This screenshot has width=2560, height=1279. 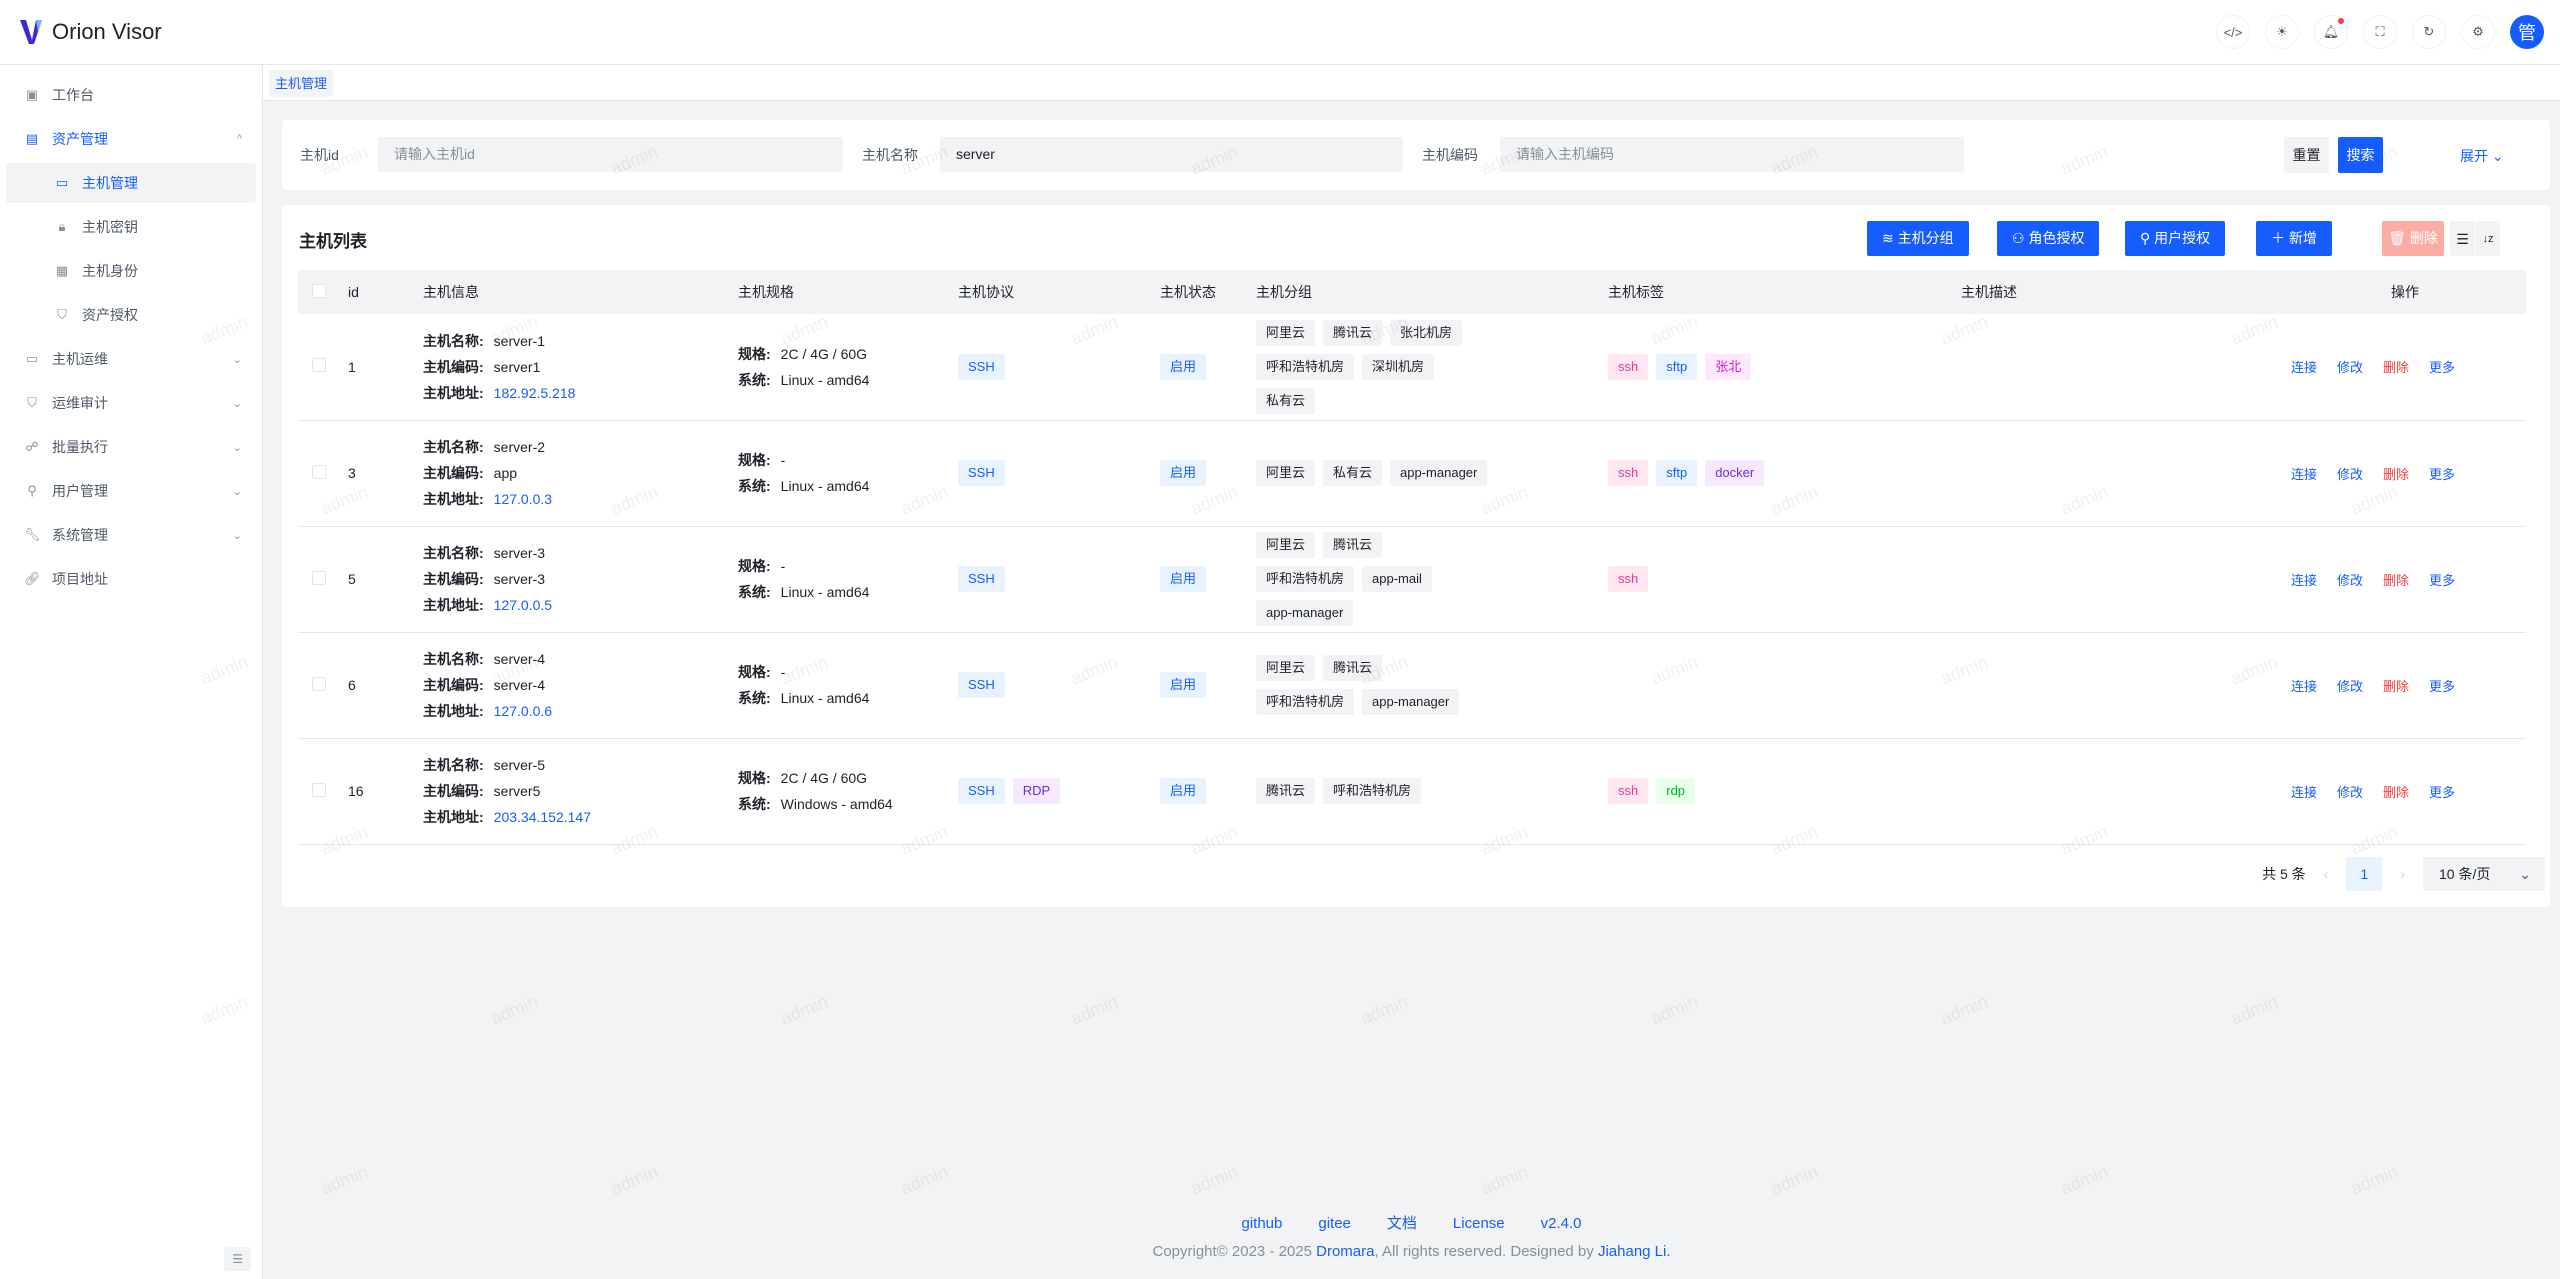 I want to click on column-header: 主机标签, so click(x=1784, y=292).